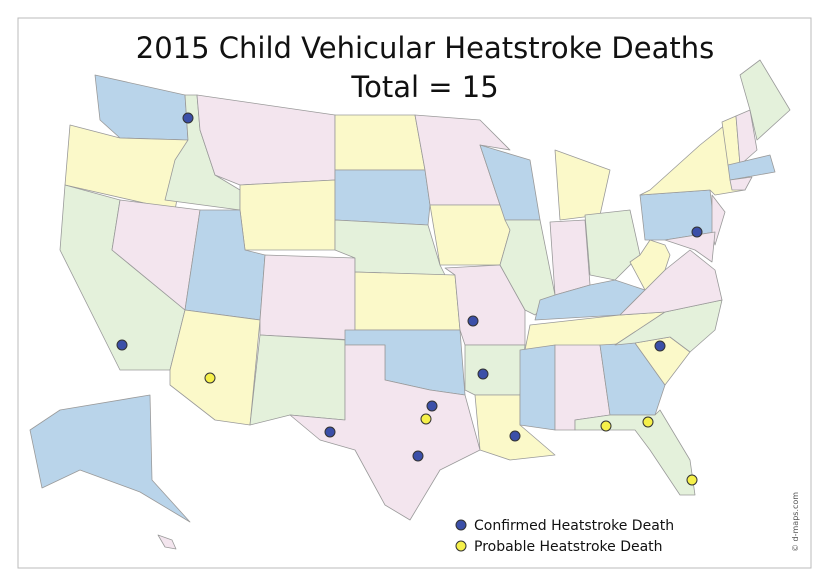  I want to click on new-mexico, so click(297, 380).